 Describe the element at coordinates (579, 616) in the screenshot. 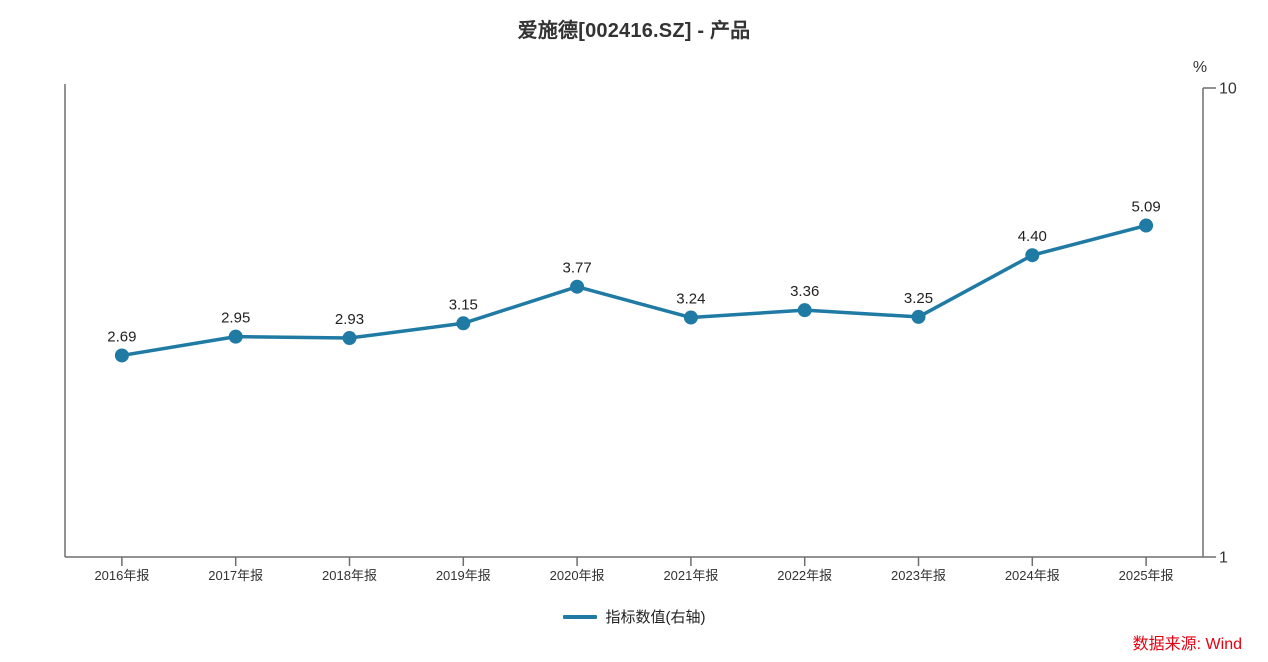

I see `legend-line-swatch` at that location.